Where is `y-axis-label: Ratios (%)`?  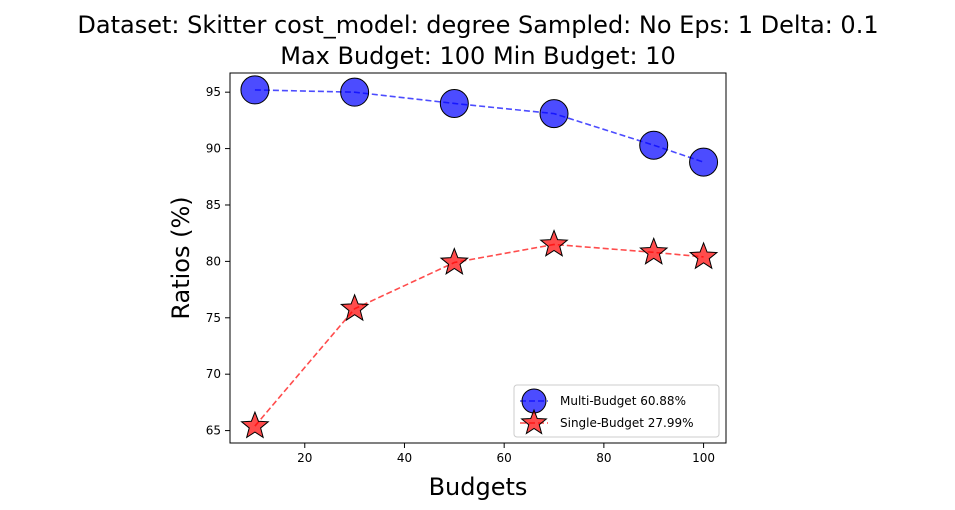 y-axis-label: Ratios (%) is located at coordinates (181, 257).